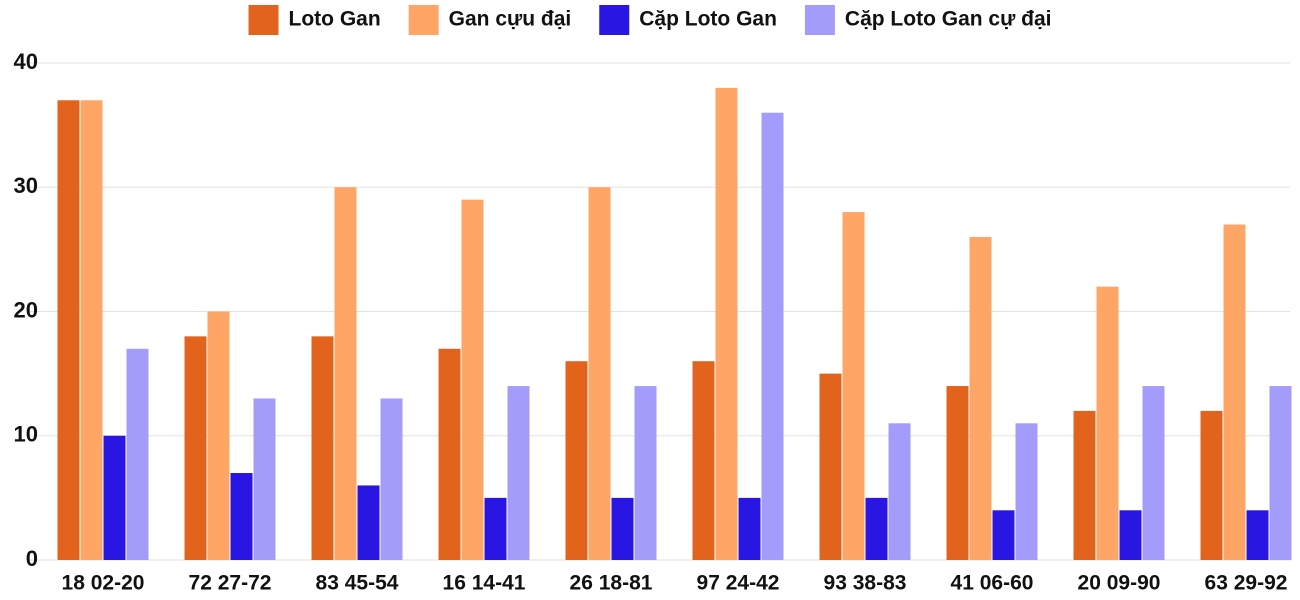 The image size is (1300, 600). Describe the element at coordinates (26, 434) in the screenshot. I see `y-tick-label: 10` at that location.